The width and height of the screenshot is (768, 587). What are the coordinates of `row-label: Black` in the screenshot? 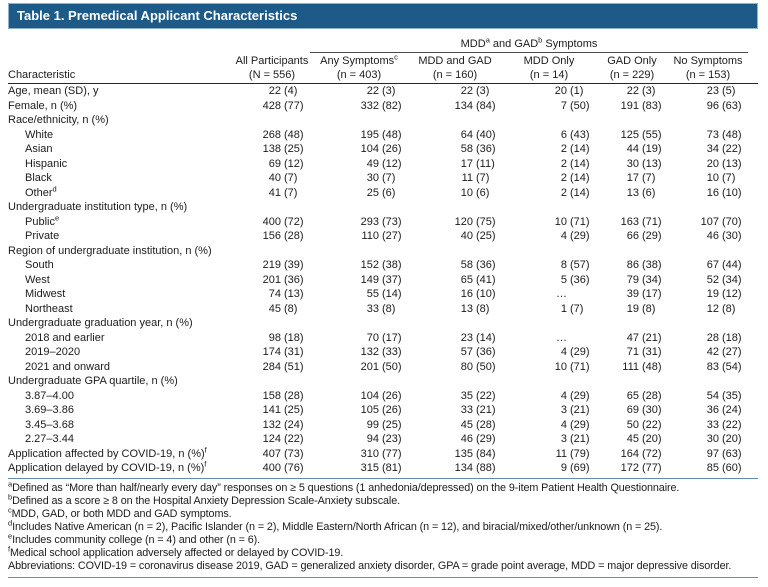 It's located at (38, 178).